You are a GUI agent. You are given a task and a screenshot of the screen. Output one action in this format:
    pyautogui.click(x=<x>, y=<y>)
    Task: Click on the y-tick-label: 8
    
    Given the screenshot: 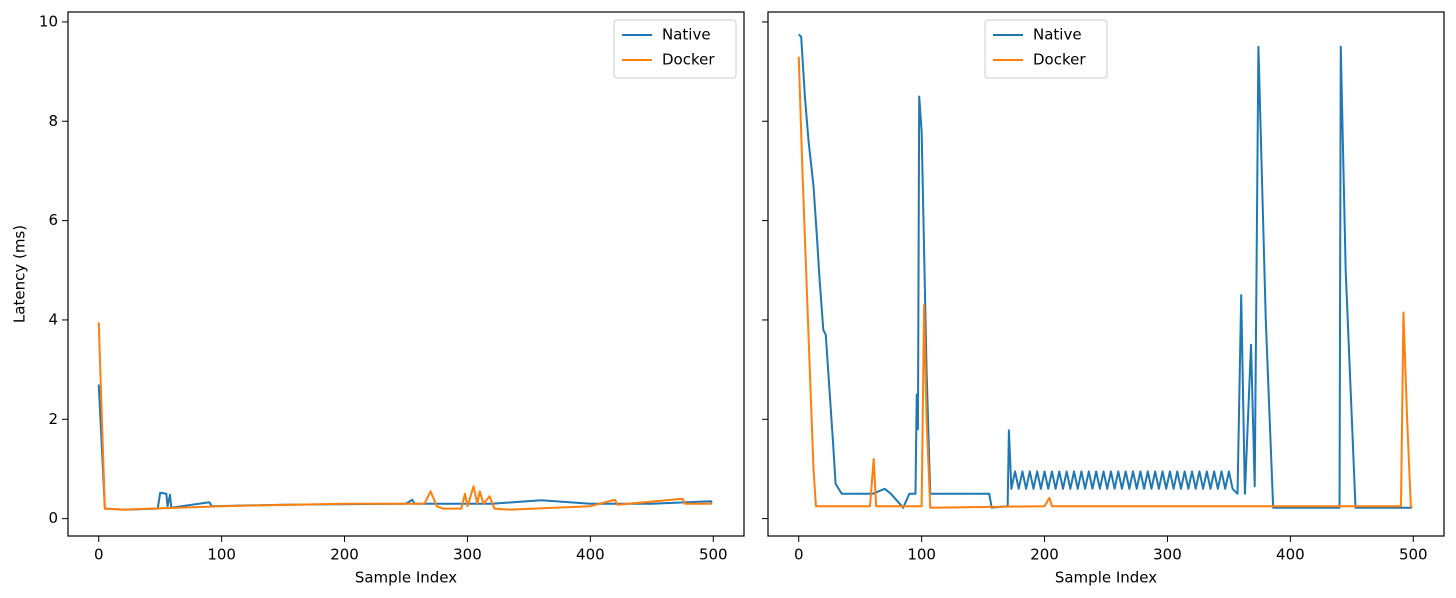 What is the action you would take?
    pyautogui.click(x=53, y=121)
    